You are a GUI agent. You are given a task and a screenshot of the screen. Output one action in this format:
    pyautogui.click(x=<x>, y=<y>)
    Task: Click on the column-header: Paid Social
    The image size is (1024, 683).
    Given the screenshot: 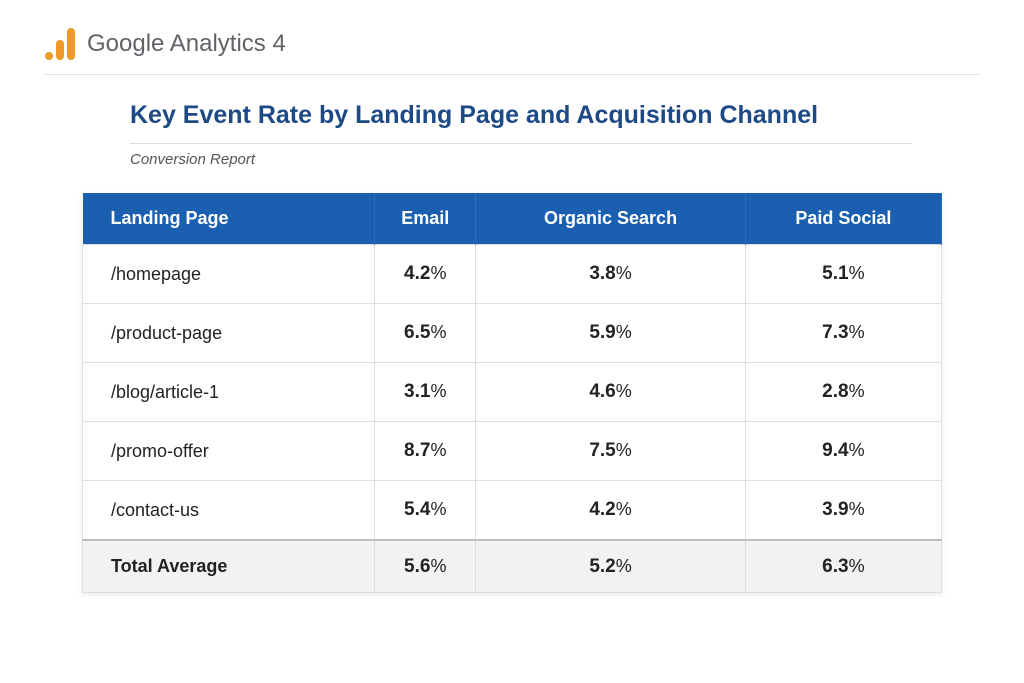 What is the action you would take?
    pyautogui.click(x=844, y=219)
    